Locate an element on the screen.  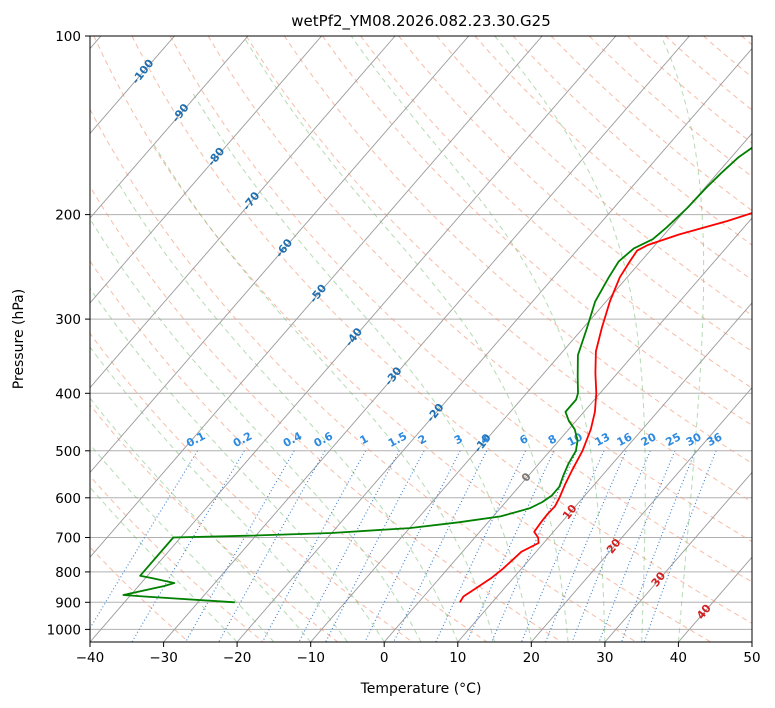
x-tick-label: −40 is located at coordinates (90, 658).